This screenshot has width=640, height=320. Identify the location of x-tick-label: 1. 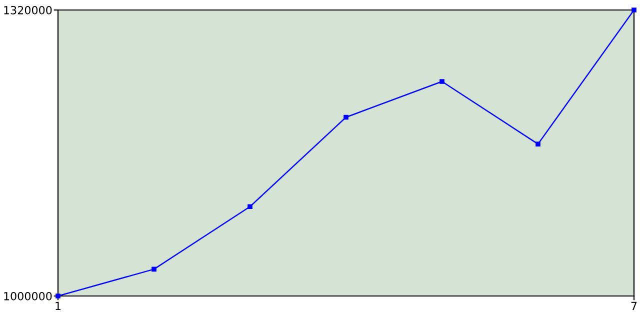
(58, 306).